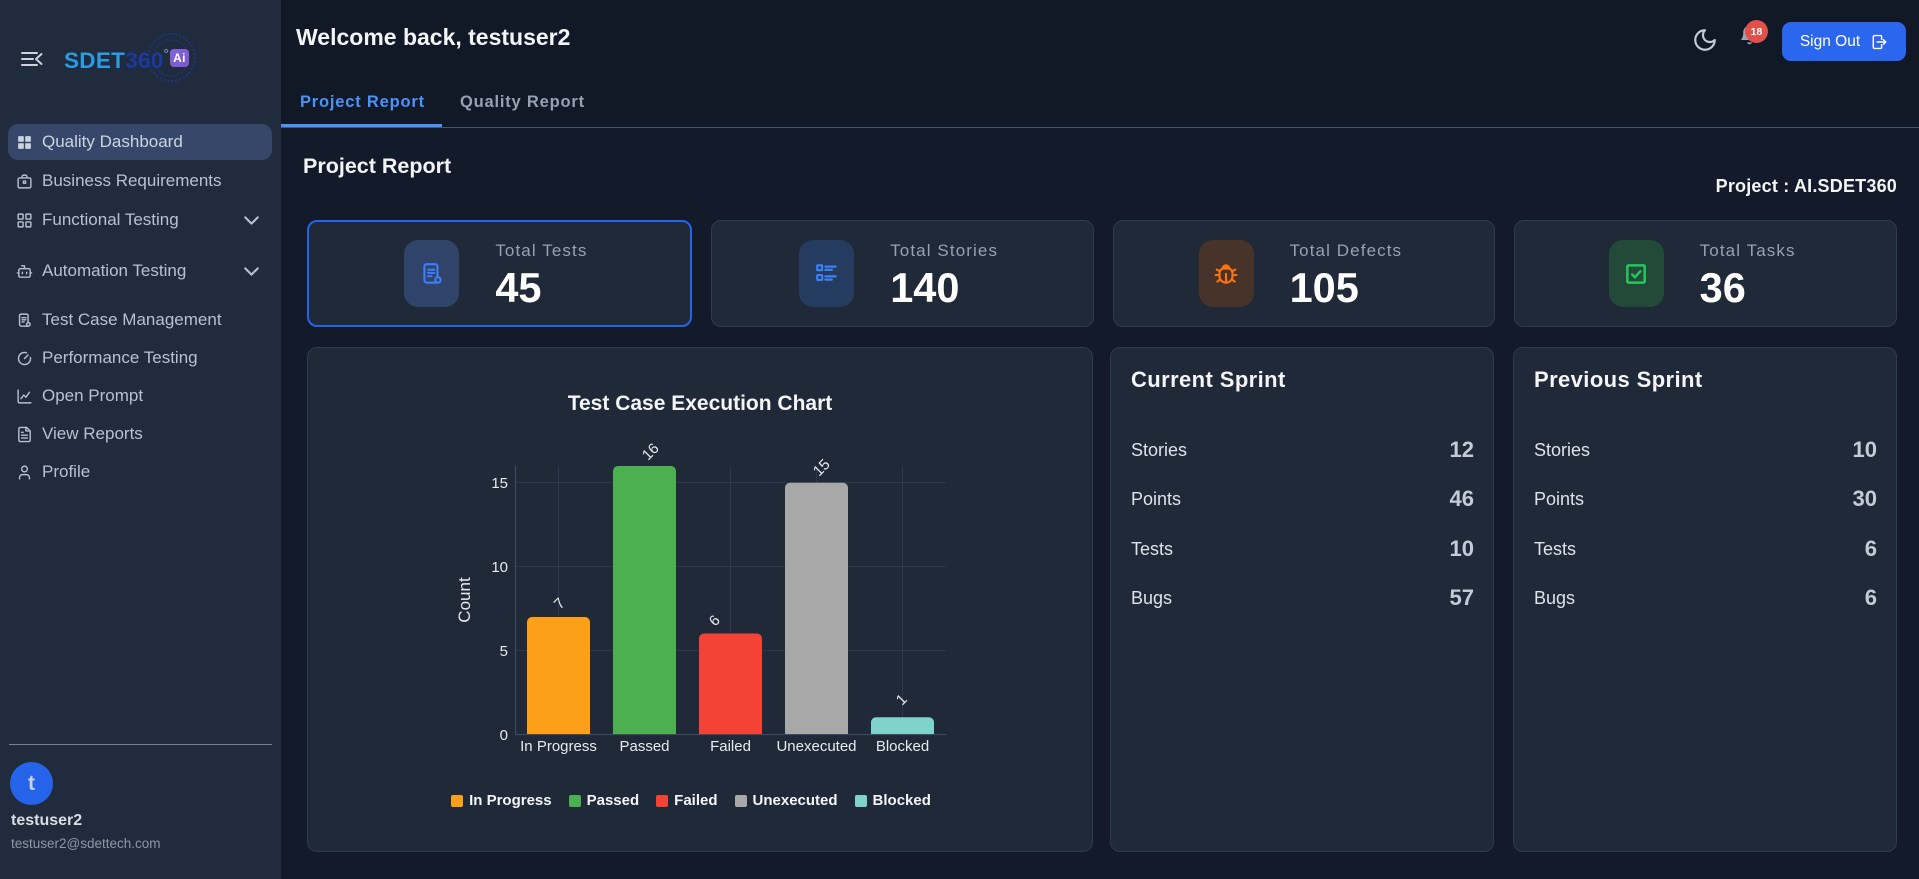 The height and width of the screenshot is (879, 1919). Describe the element at coordinates (504, 735) in the screenshot. I see `svg-text: 0` at that location.